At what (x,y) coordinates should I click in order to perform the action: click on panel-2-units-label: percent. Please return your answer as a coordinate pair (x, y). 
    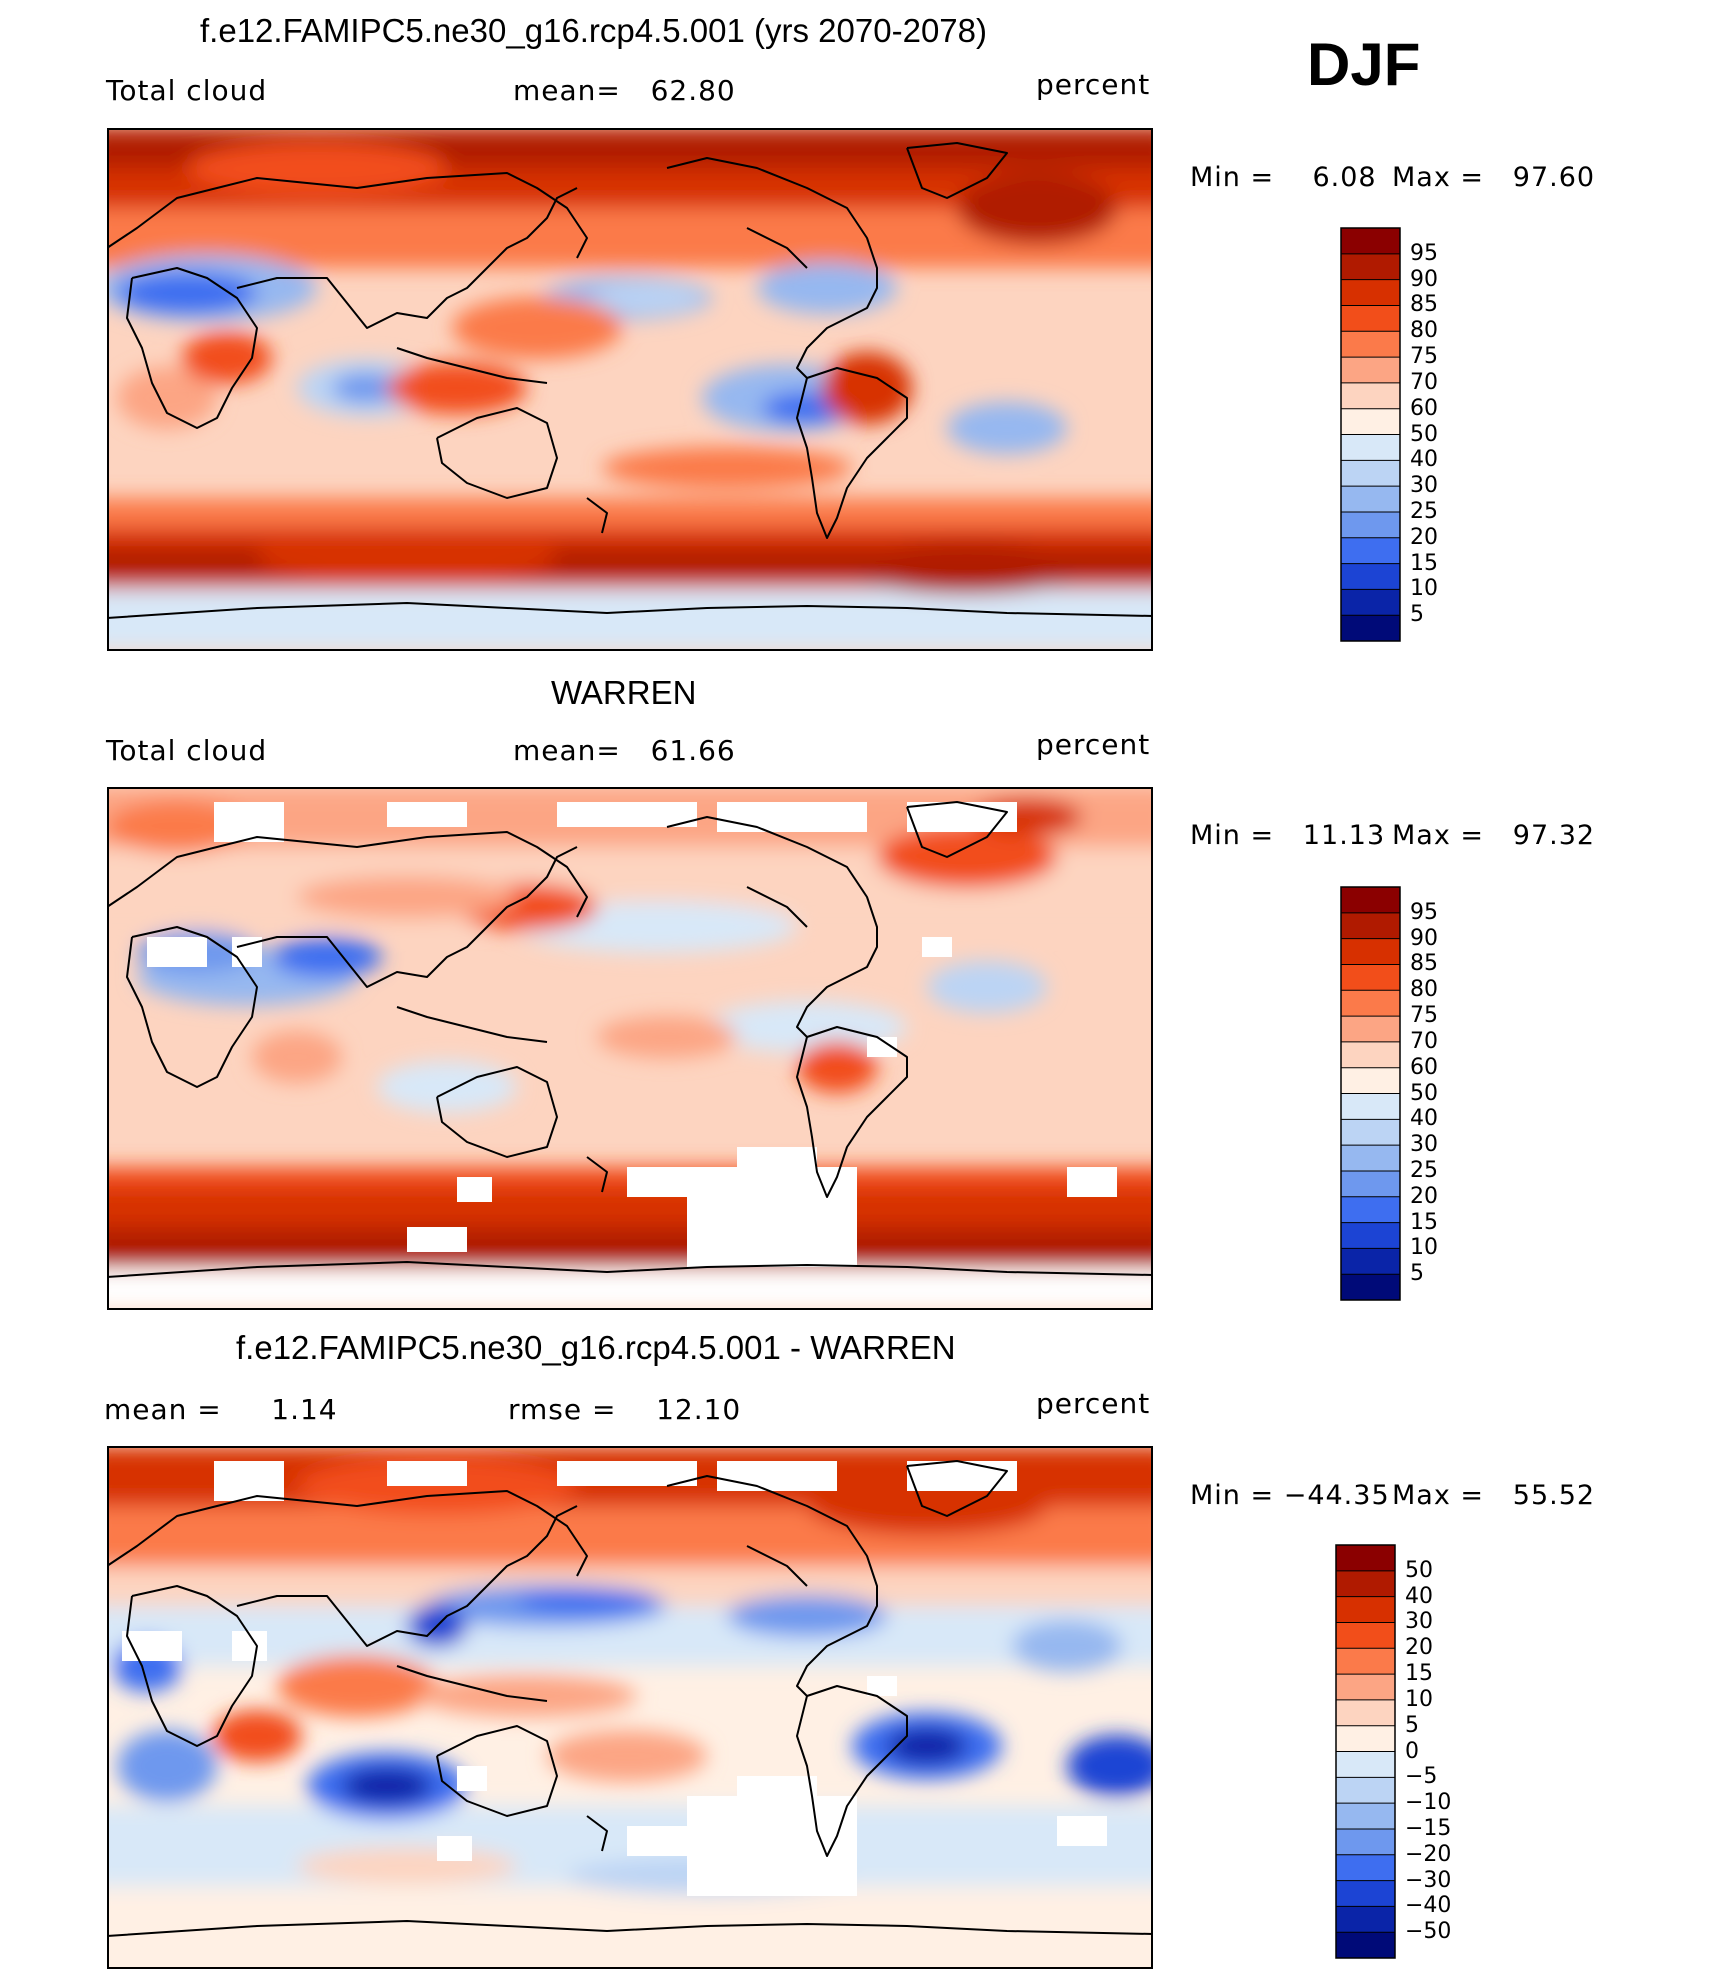
    Looking at the image, I should click on (1093, 744).